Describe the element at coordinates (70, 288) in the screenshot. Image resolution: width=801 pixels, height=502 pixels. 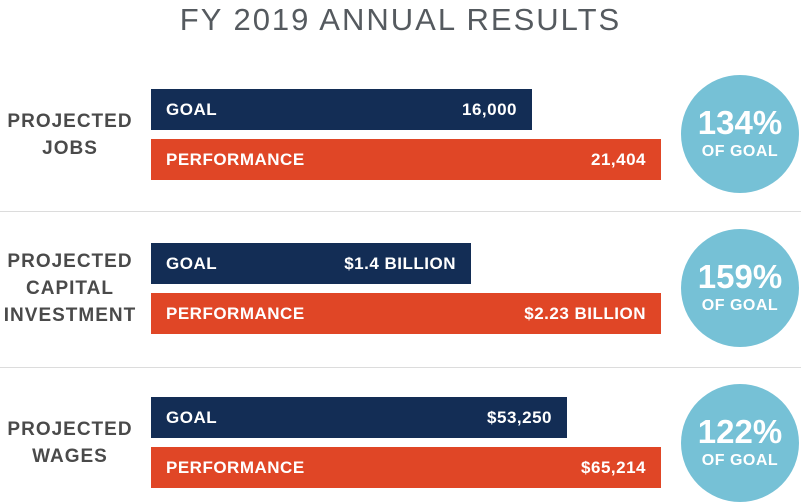
I see `row-label-capital-investment: PROJECTED CAPITAL INVESTMENT` at that location.